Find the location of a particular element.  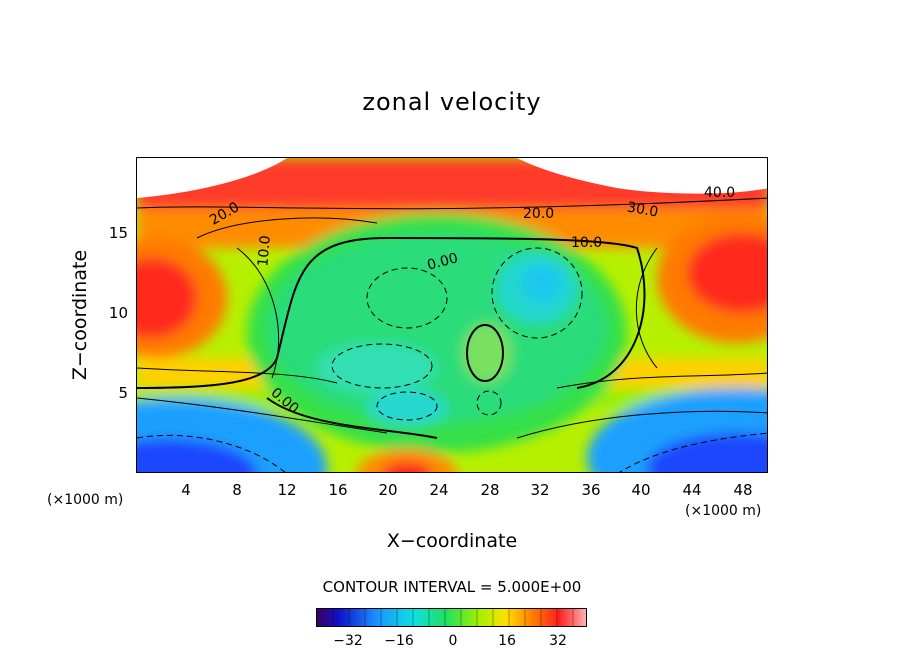

contour-label: 20.0 is located at coordinates (539, 214).